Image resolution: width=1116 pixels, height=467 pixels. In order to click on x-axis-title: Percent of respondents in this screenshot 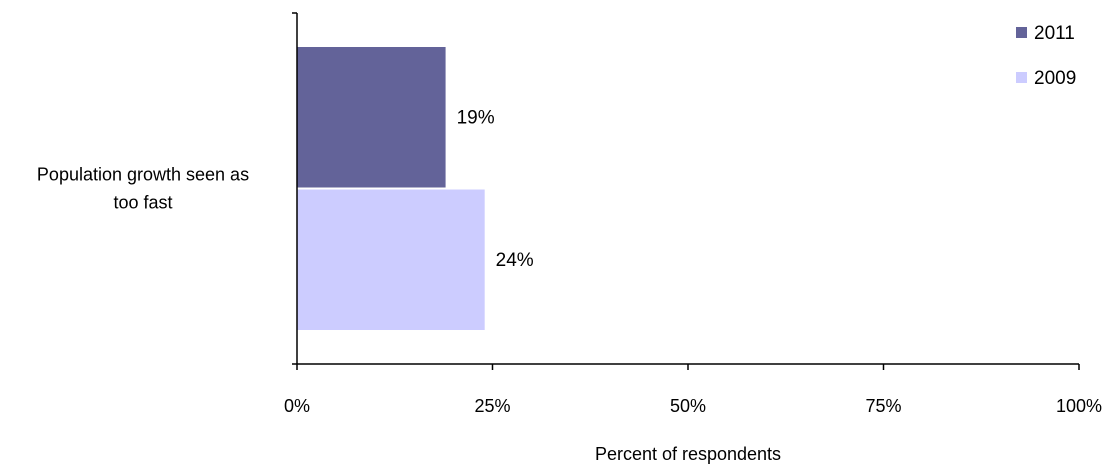, I will do `click(688, 454)`.